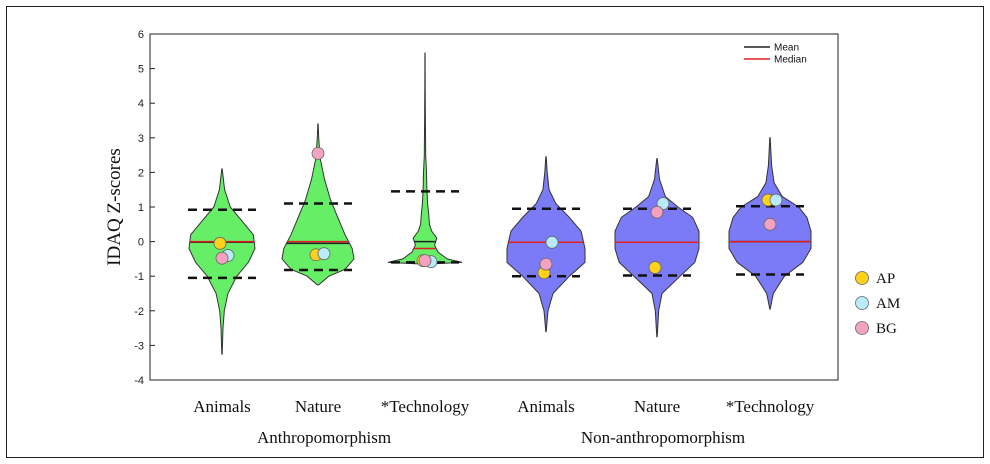 The height and width of the screenshot is (464, 990). What do you see at coordinates (139, 381) in the screenshot?
I see `y-tick-label: -4` at bounding box center [139, 381].